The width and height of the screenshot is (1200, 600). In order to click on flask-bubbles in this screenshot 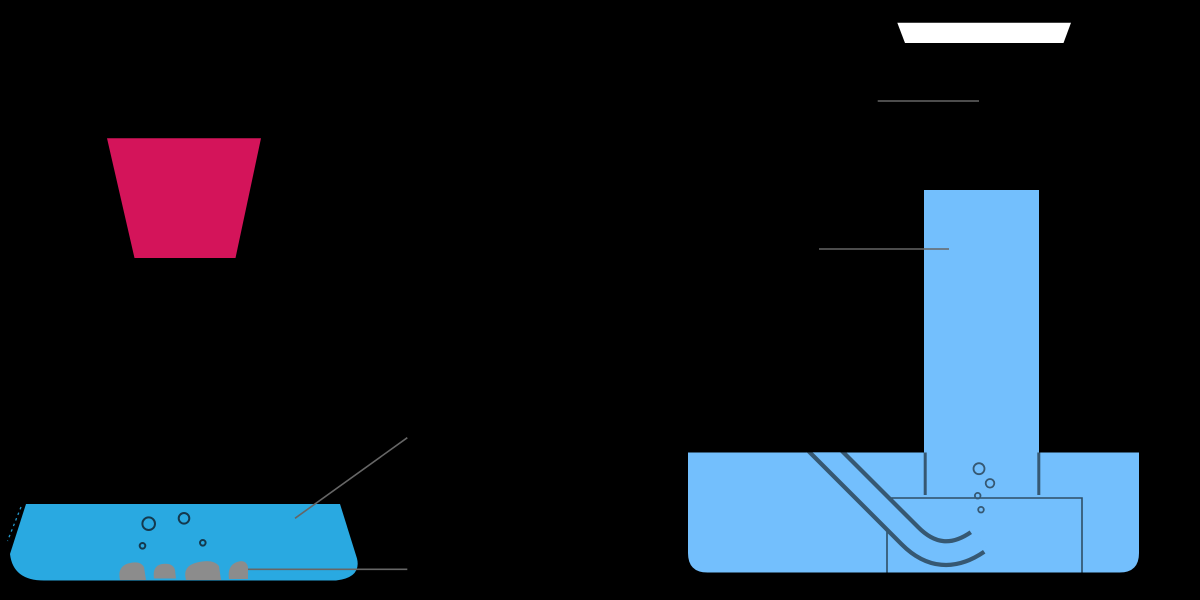, I will do `click(172, 531)`.